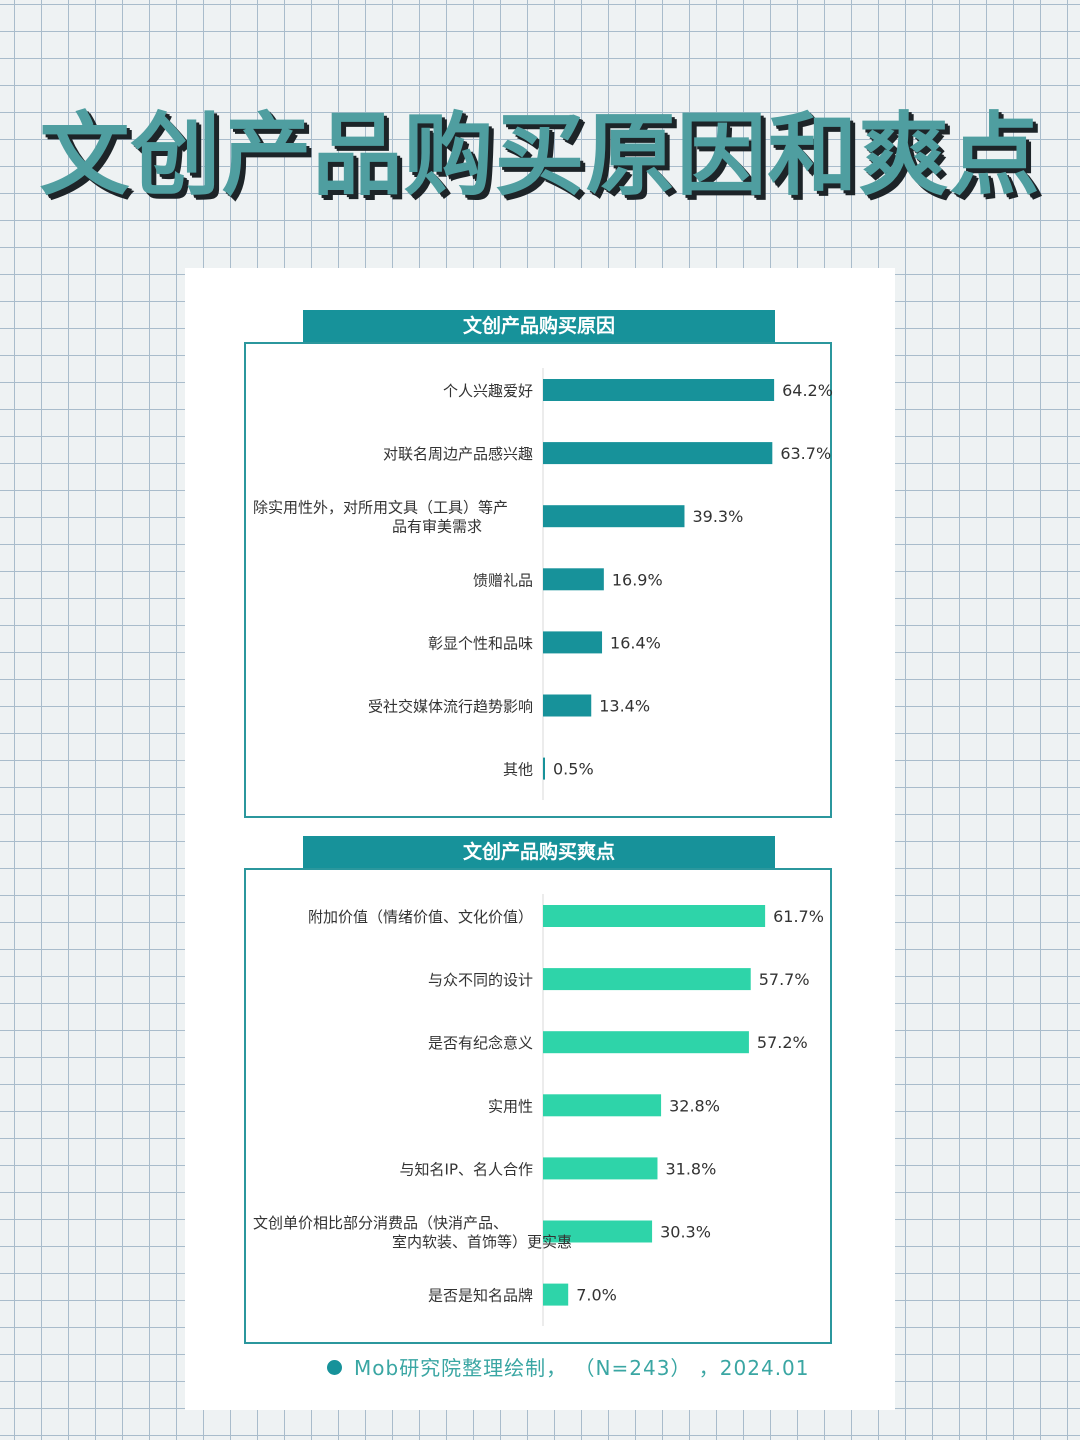 The image size is (1080, 1440). What do you see at coordinates (380, 1223) in the screenshot?
I see `highlights-category-label-6-line-1: 文创单价相比部分消费品（快消产品、` at bounding box center [380, 1223].